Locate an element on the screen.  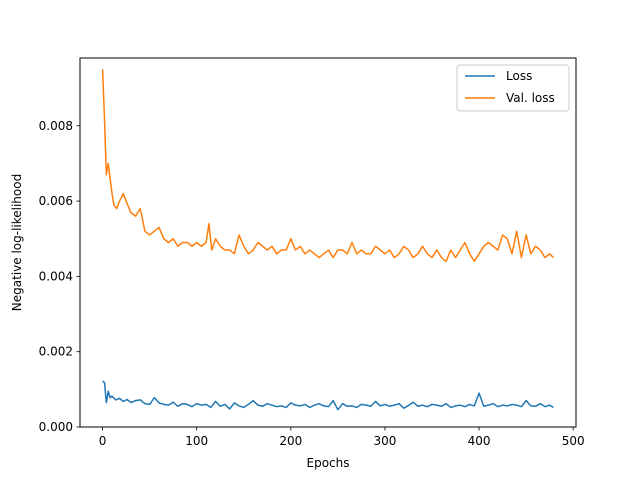
y-tick-label: 0.006 is located at coordinates (56, 201).